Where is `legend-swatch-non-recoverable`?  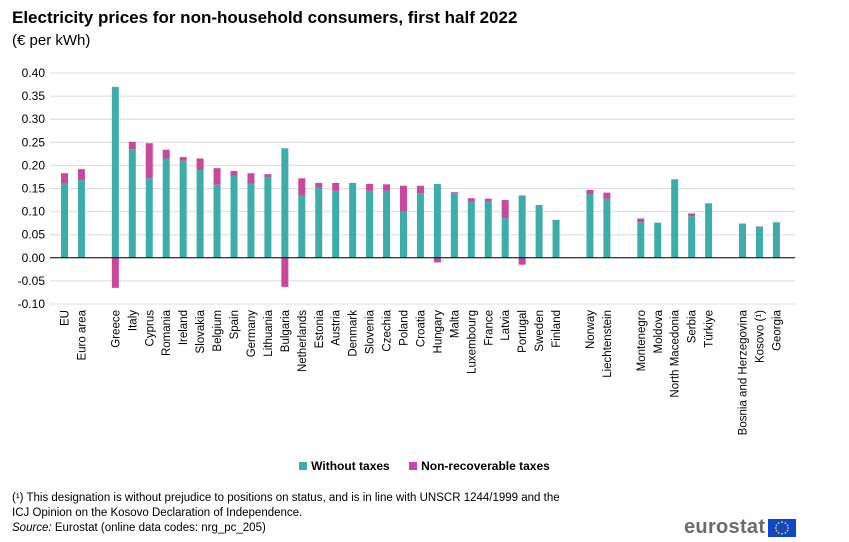
legend-swatch-non-recoverable is located at coordinates (413, 466).